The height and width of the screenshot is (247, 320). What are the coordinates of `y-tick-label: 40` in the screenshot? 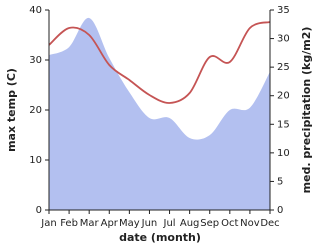 It's located at (35, 10).